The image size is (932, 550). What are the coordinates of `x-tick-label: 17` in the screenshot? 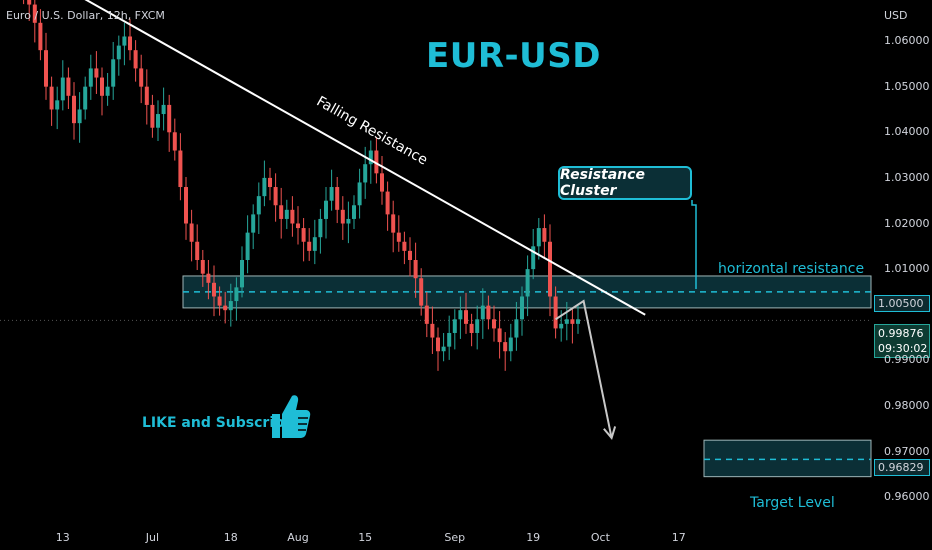 It's located at (678, 537).